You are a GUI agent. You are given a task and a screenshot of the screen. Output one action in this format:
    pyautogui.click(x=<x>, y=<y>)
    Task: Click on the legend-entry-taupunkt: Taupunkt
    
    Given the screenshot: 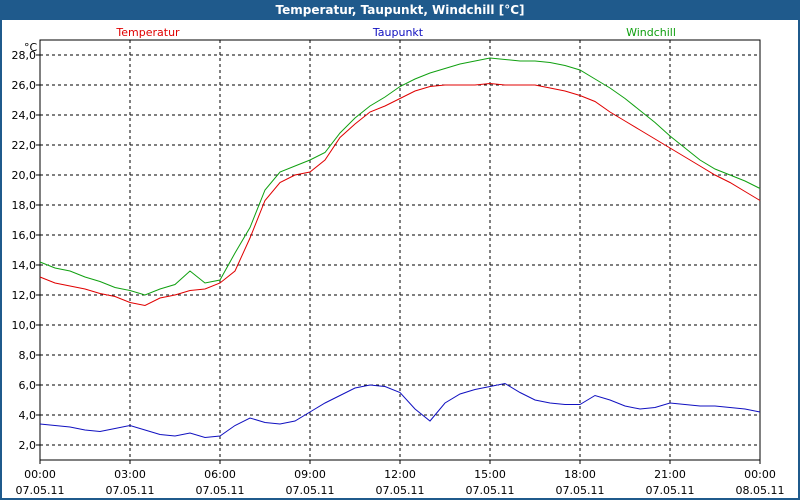 What is the action you would take?
    pyautogui.click(x=398, y=32)
    